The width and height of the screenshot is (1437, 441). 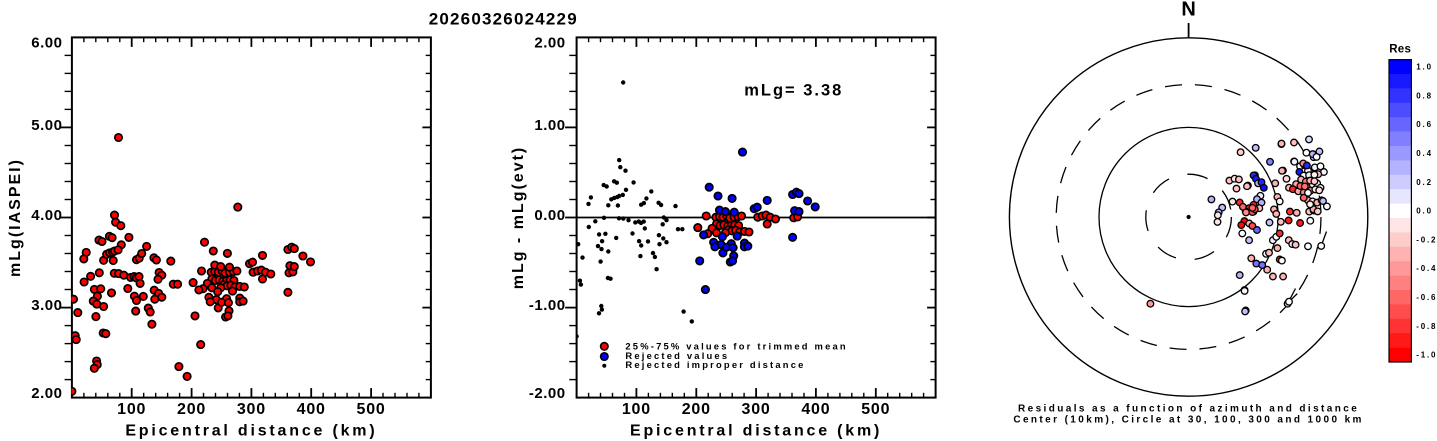 What do you see at coordinates (1188, 10) in the screenshot?
I see `svg-text: N` at bounding box center [1188, 10].